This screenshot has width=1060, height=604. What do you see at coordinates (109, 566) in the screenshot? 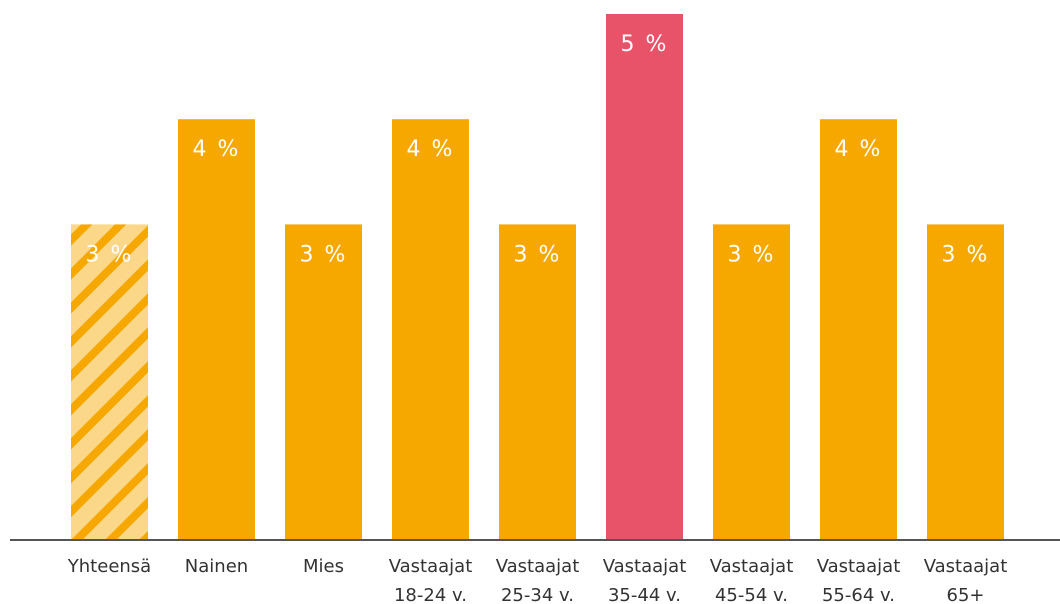
I see `x-tick-label: Yhteensä` at bounding box center [109, 566].